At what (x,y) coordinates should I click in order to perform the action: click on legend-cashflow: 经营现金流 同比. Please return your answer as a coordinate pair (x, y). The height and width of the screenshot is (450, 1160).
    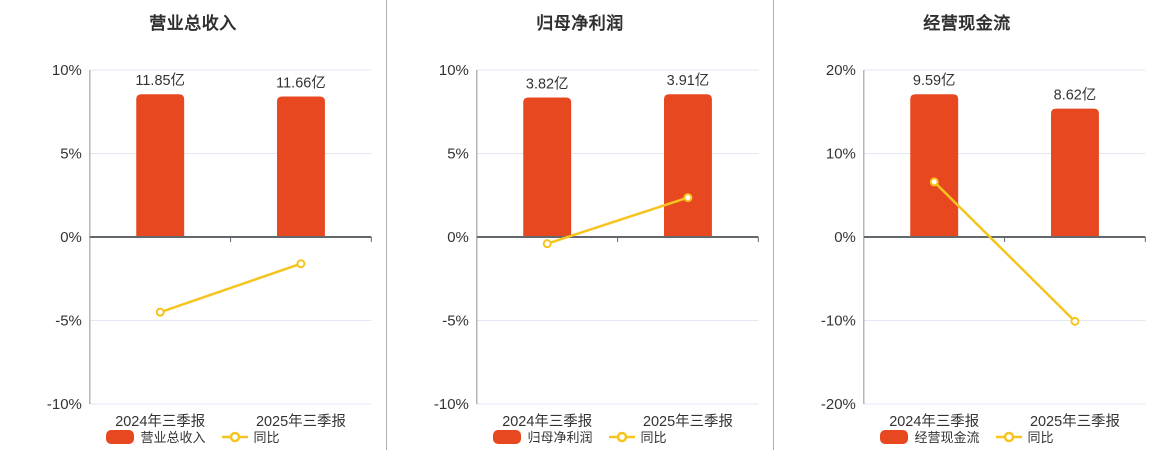
    Looking at the image, I should click on (967, 436).